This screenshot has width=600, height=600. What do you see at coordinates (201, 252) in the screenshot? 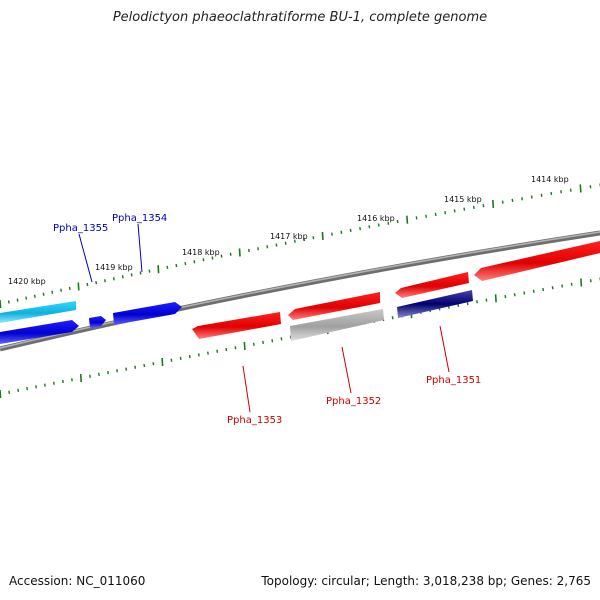
I see `scale-label: 1418 kbp` at bounding box center [201, 252].